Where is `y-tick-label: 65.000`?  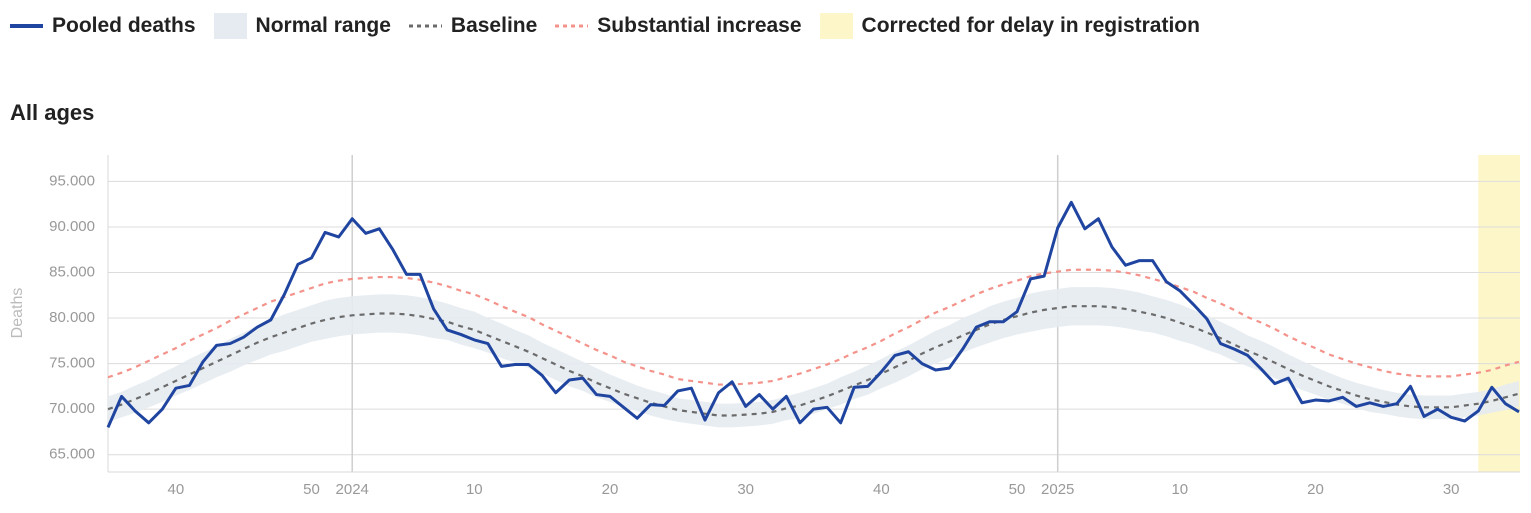
y-tick-label: 65.000 is located at coordinates (72, 454).